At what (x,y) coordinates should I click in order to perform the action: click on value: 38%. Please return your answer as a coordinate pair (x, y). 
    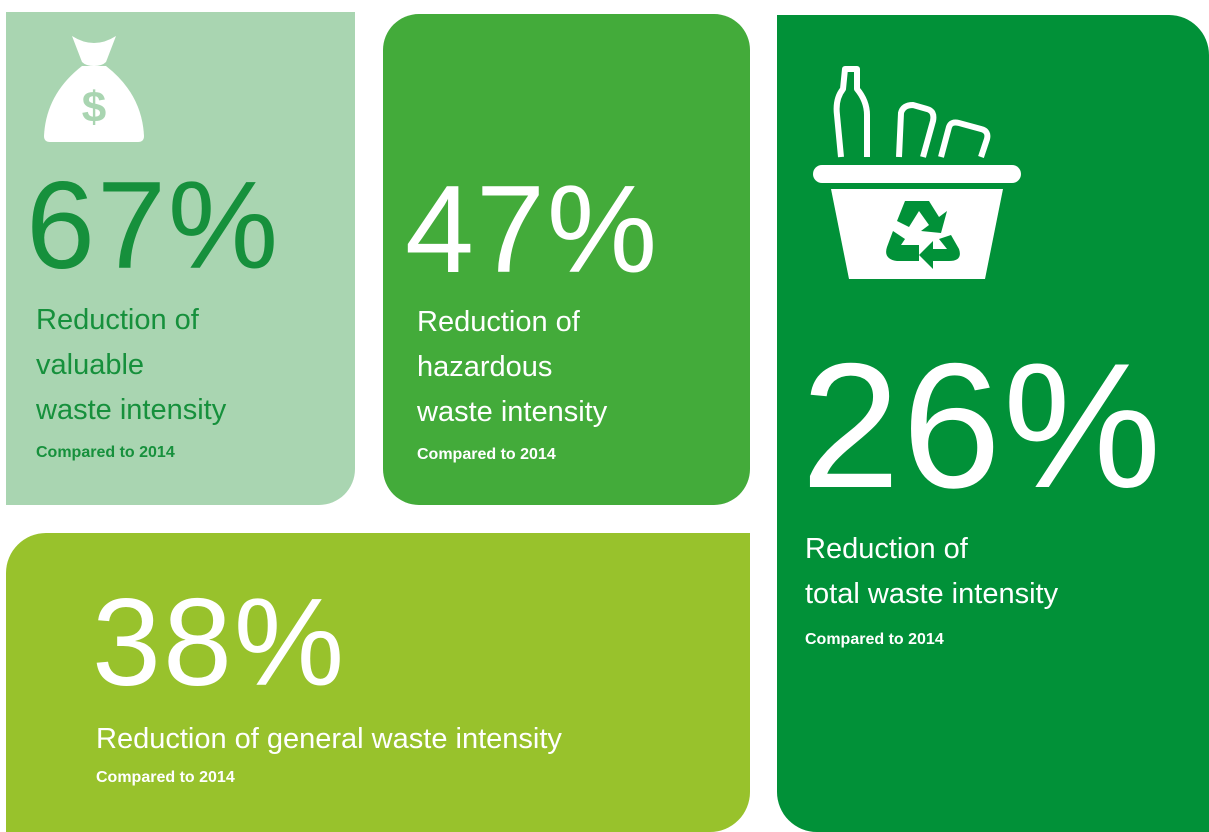
    Looking at the image, I should click on (219, 643).